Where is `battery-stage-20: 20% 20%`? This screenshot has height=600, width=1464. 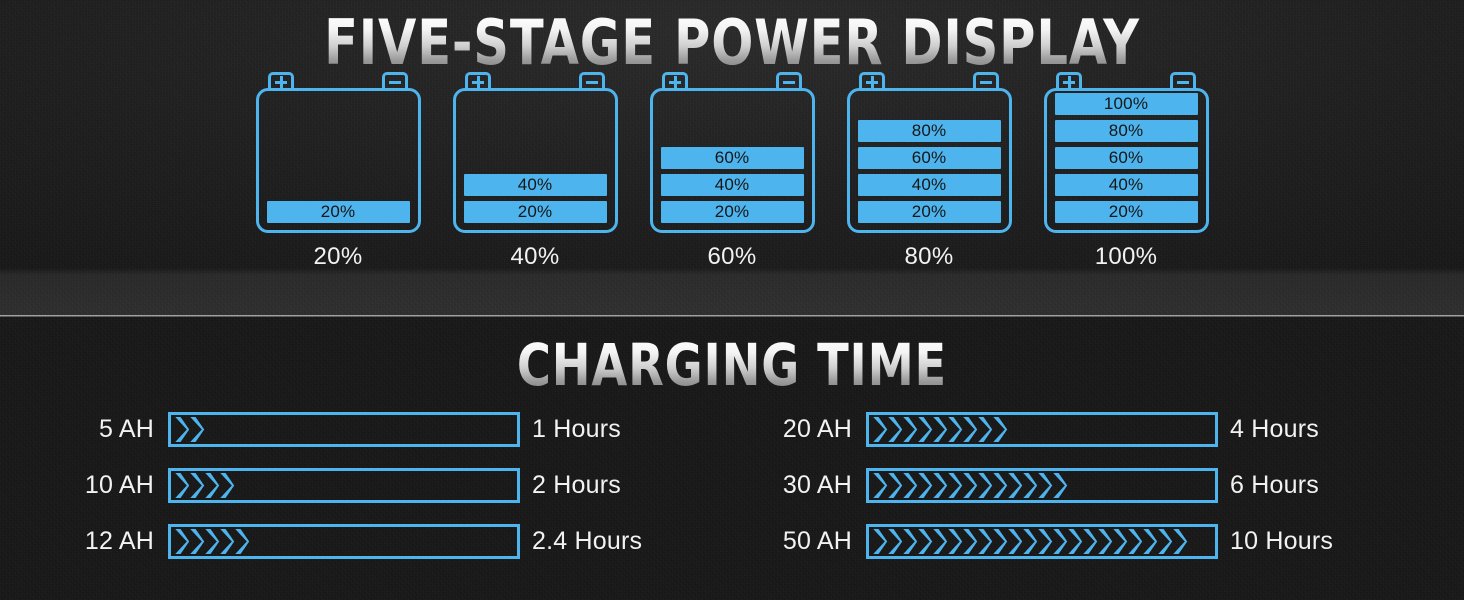 battery-stage-20: 20% 20% is located at coordinates (338, 171).